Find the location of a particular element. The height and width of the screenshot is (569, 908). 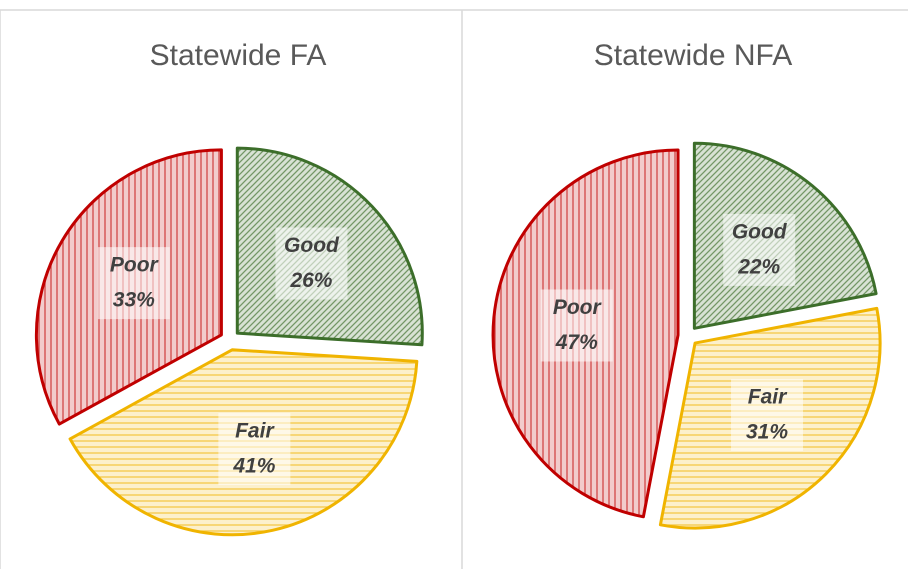

chart-title: Statewide FA is located at coordinates (238, 55).